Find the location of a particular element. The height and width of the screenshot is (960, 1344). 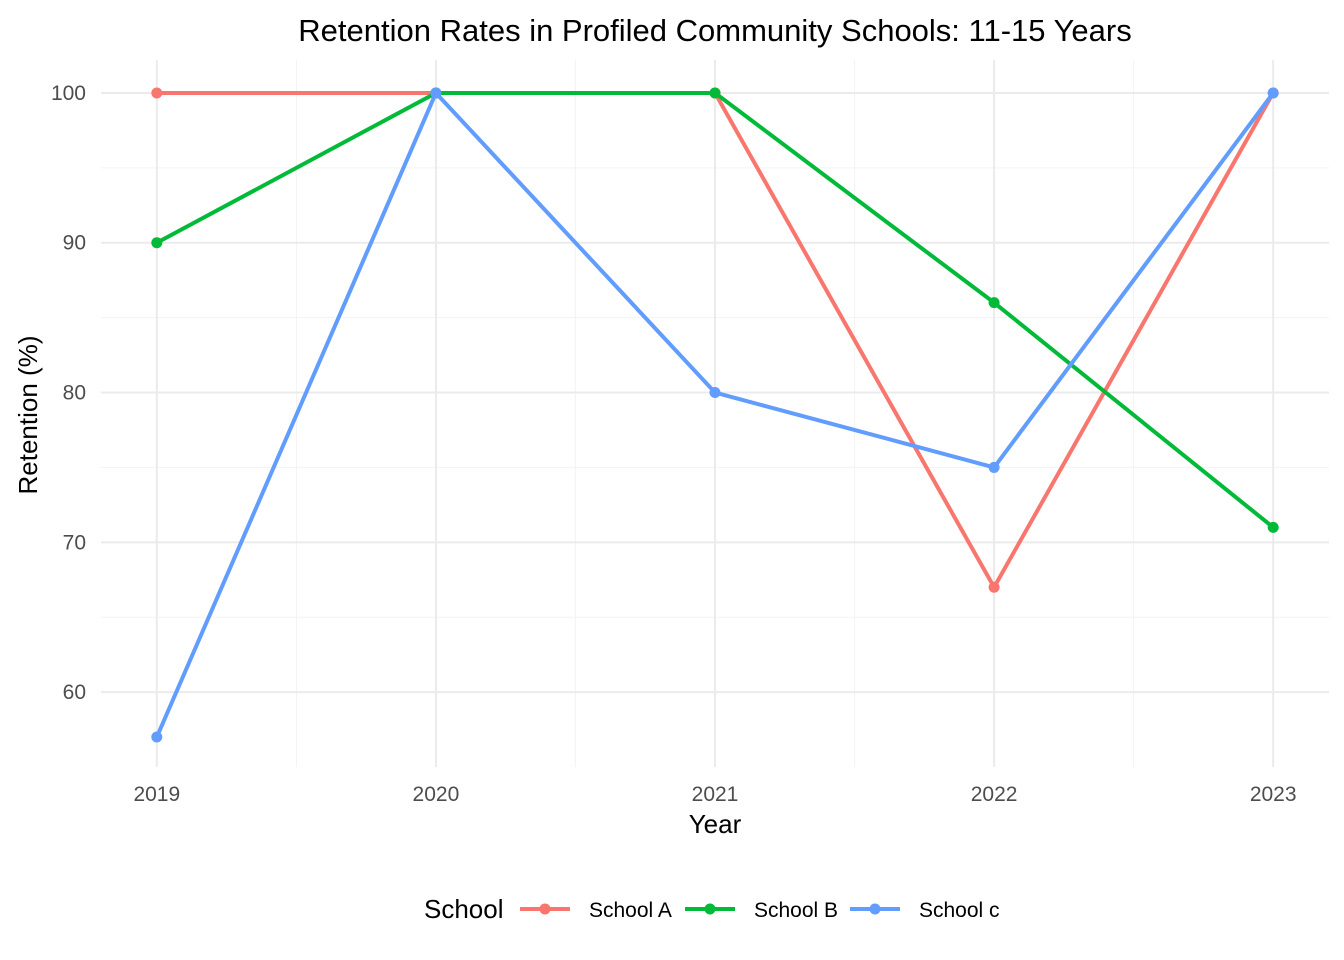

x-tick-label: 2023 is located at coordinates (1273, 794).